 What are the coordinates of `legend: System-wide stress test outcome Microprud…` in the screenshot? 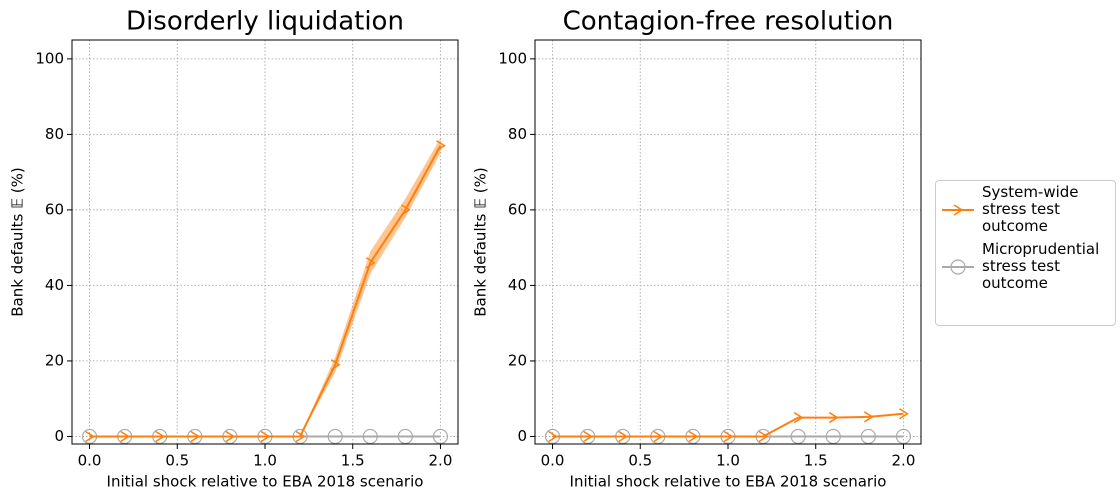 It's located at (1025, 253).